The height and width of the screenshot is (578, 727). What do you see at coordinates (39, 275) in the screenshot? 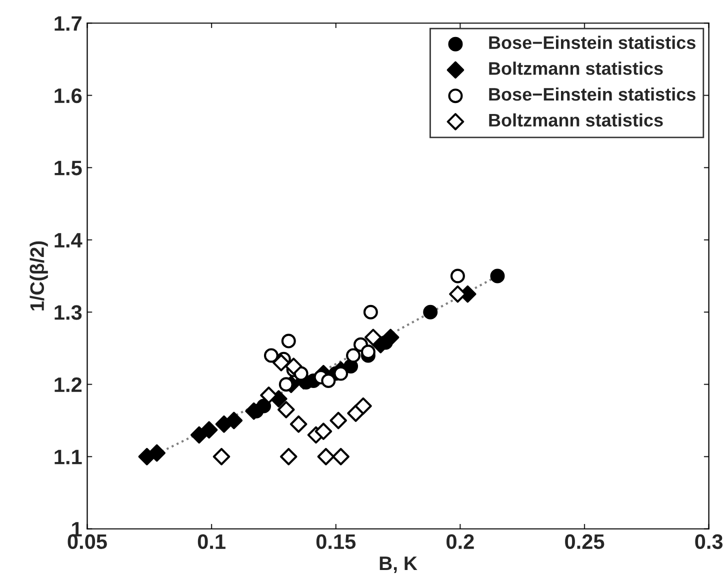
I see `y-axis-title: 1/C(β/2)` at bounding box center [39, 275].